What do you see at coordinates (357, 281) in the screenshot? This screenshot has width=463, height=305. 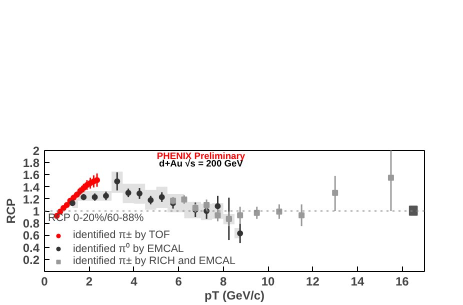 I see `x-tick-label: 14` at bounding box center [357, 281].